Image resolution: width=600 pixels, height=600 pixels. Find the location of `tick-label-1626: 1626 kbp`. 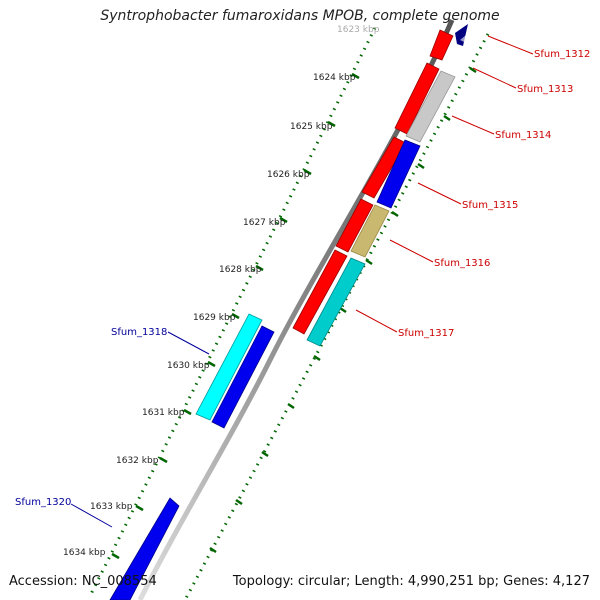

tick-label-1626: 1626 kbp is located at coordinates (288, 175).